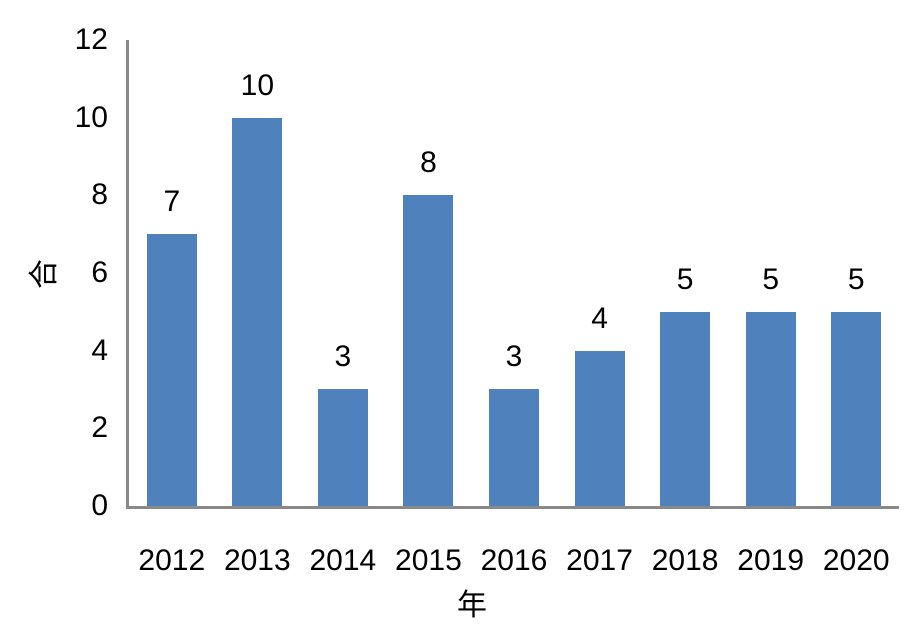  Describe the element at coordinates (99, 195) in the screenshot. I see `y-tick-label: 8` at that location.